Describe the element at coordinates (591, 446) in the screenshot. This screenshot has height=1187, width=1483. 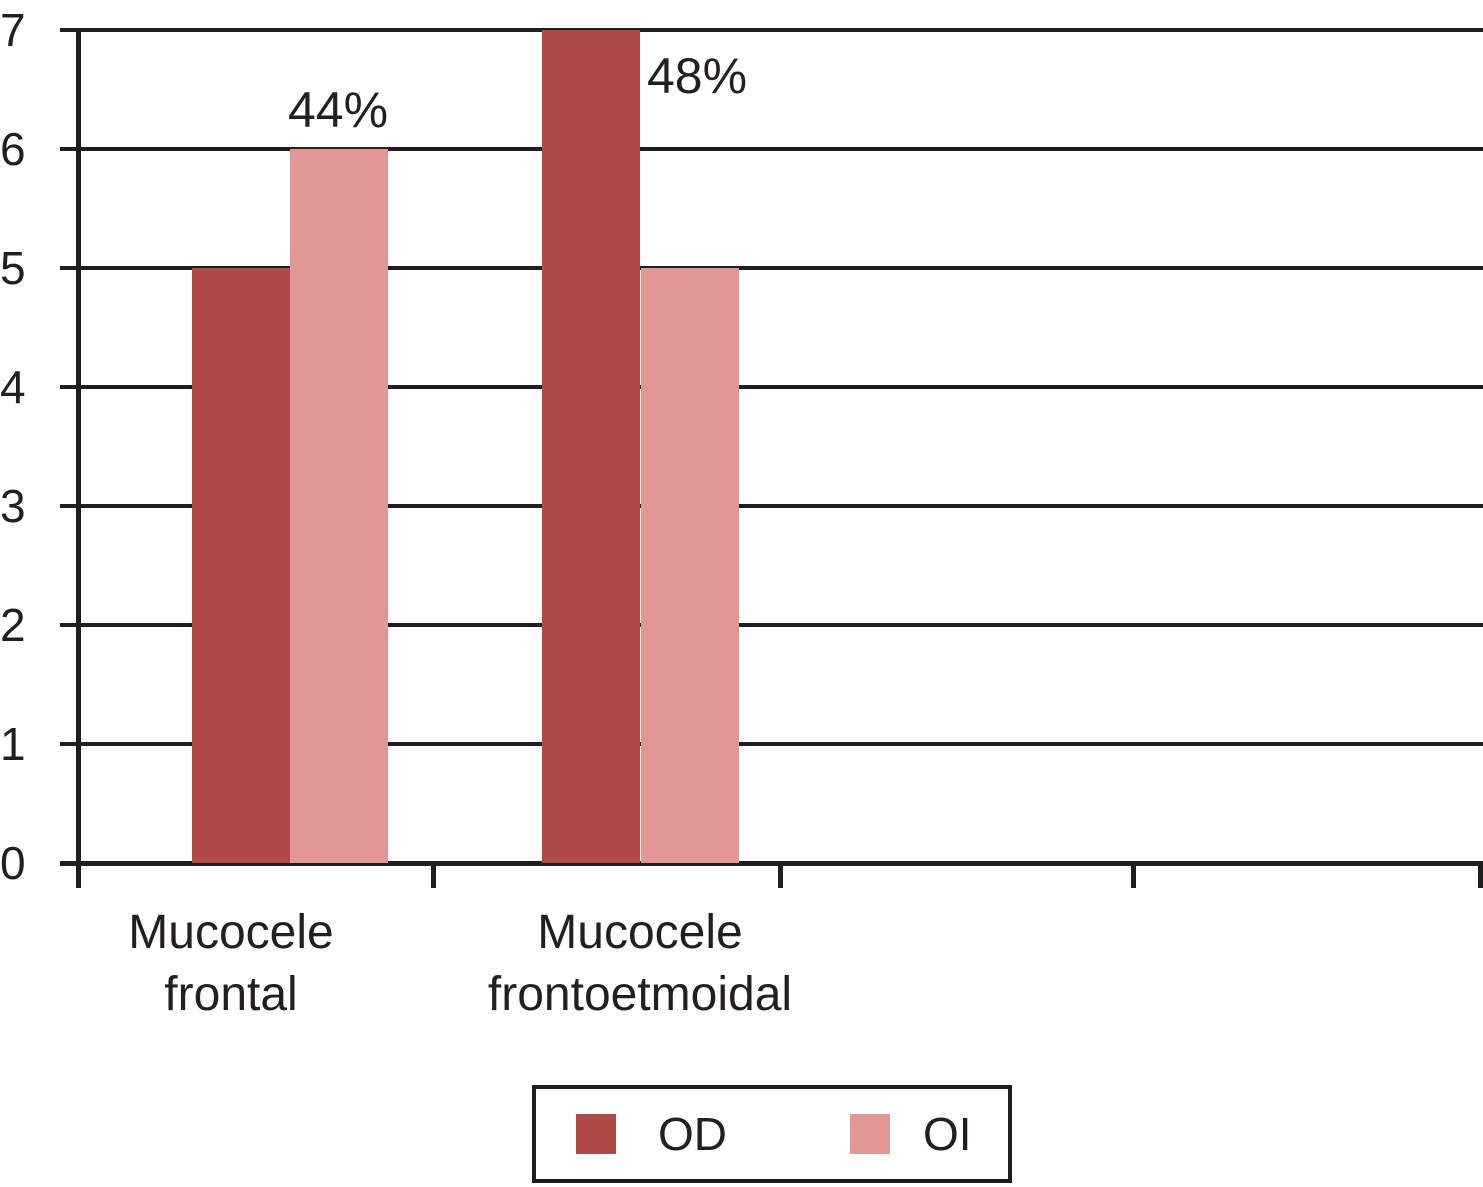
I see `bar-od-mucocele-frontoetmoidal` at that location.